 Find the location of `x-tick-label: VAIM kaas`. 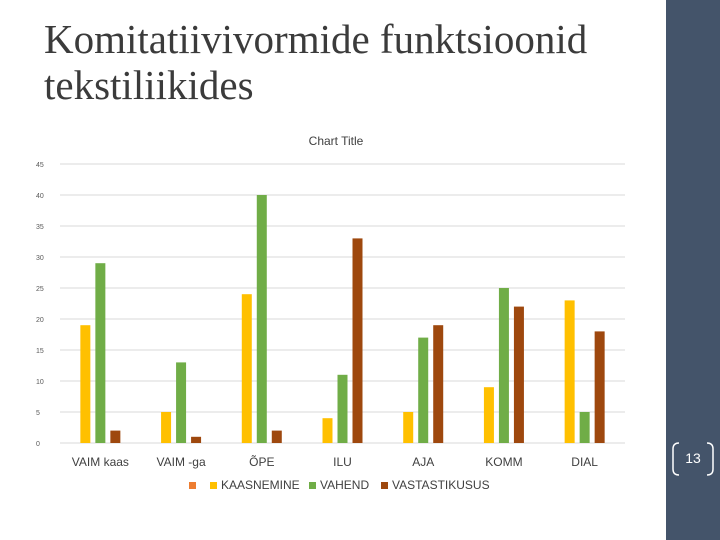

x-tick-label: VAIM kaas is located at coordinates (100, 462).